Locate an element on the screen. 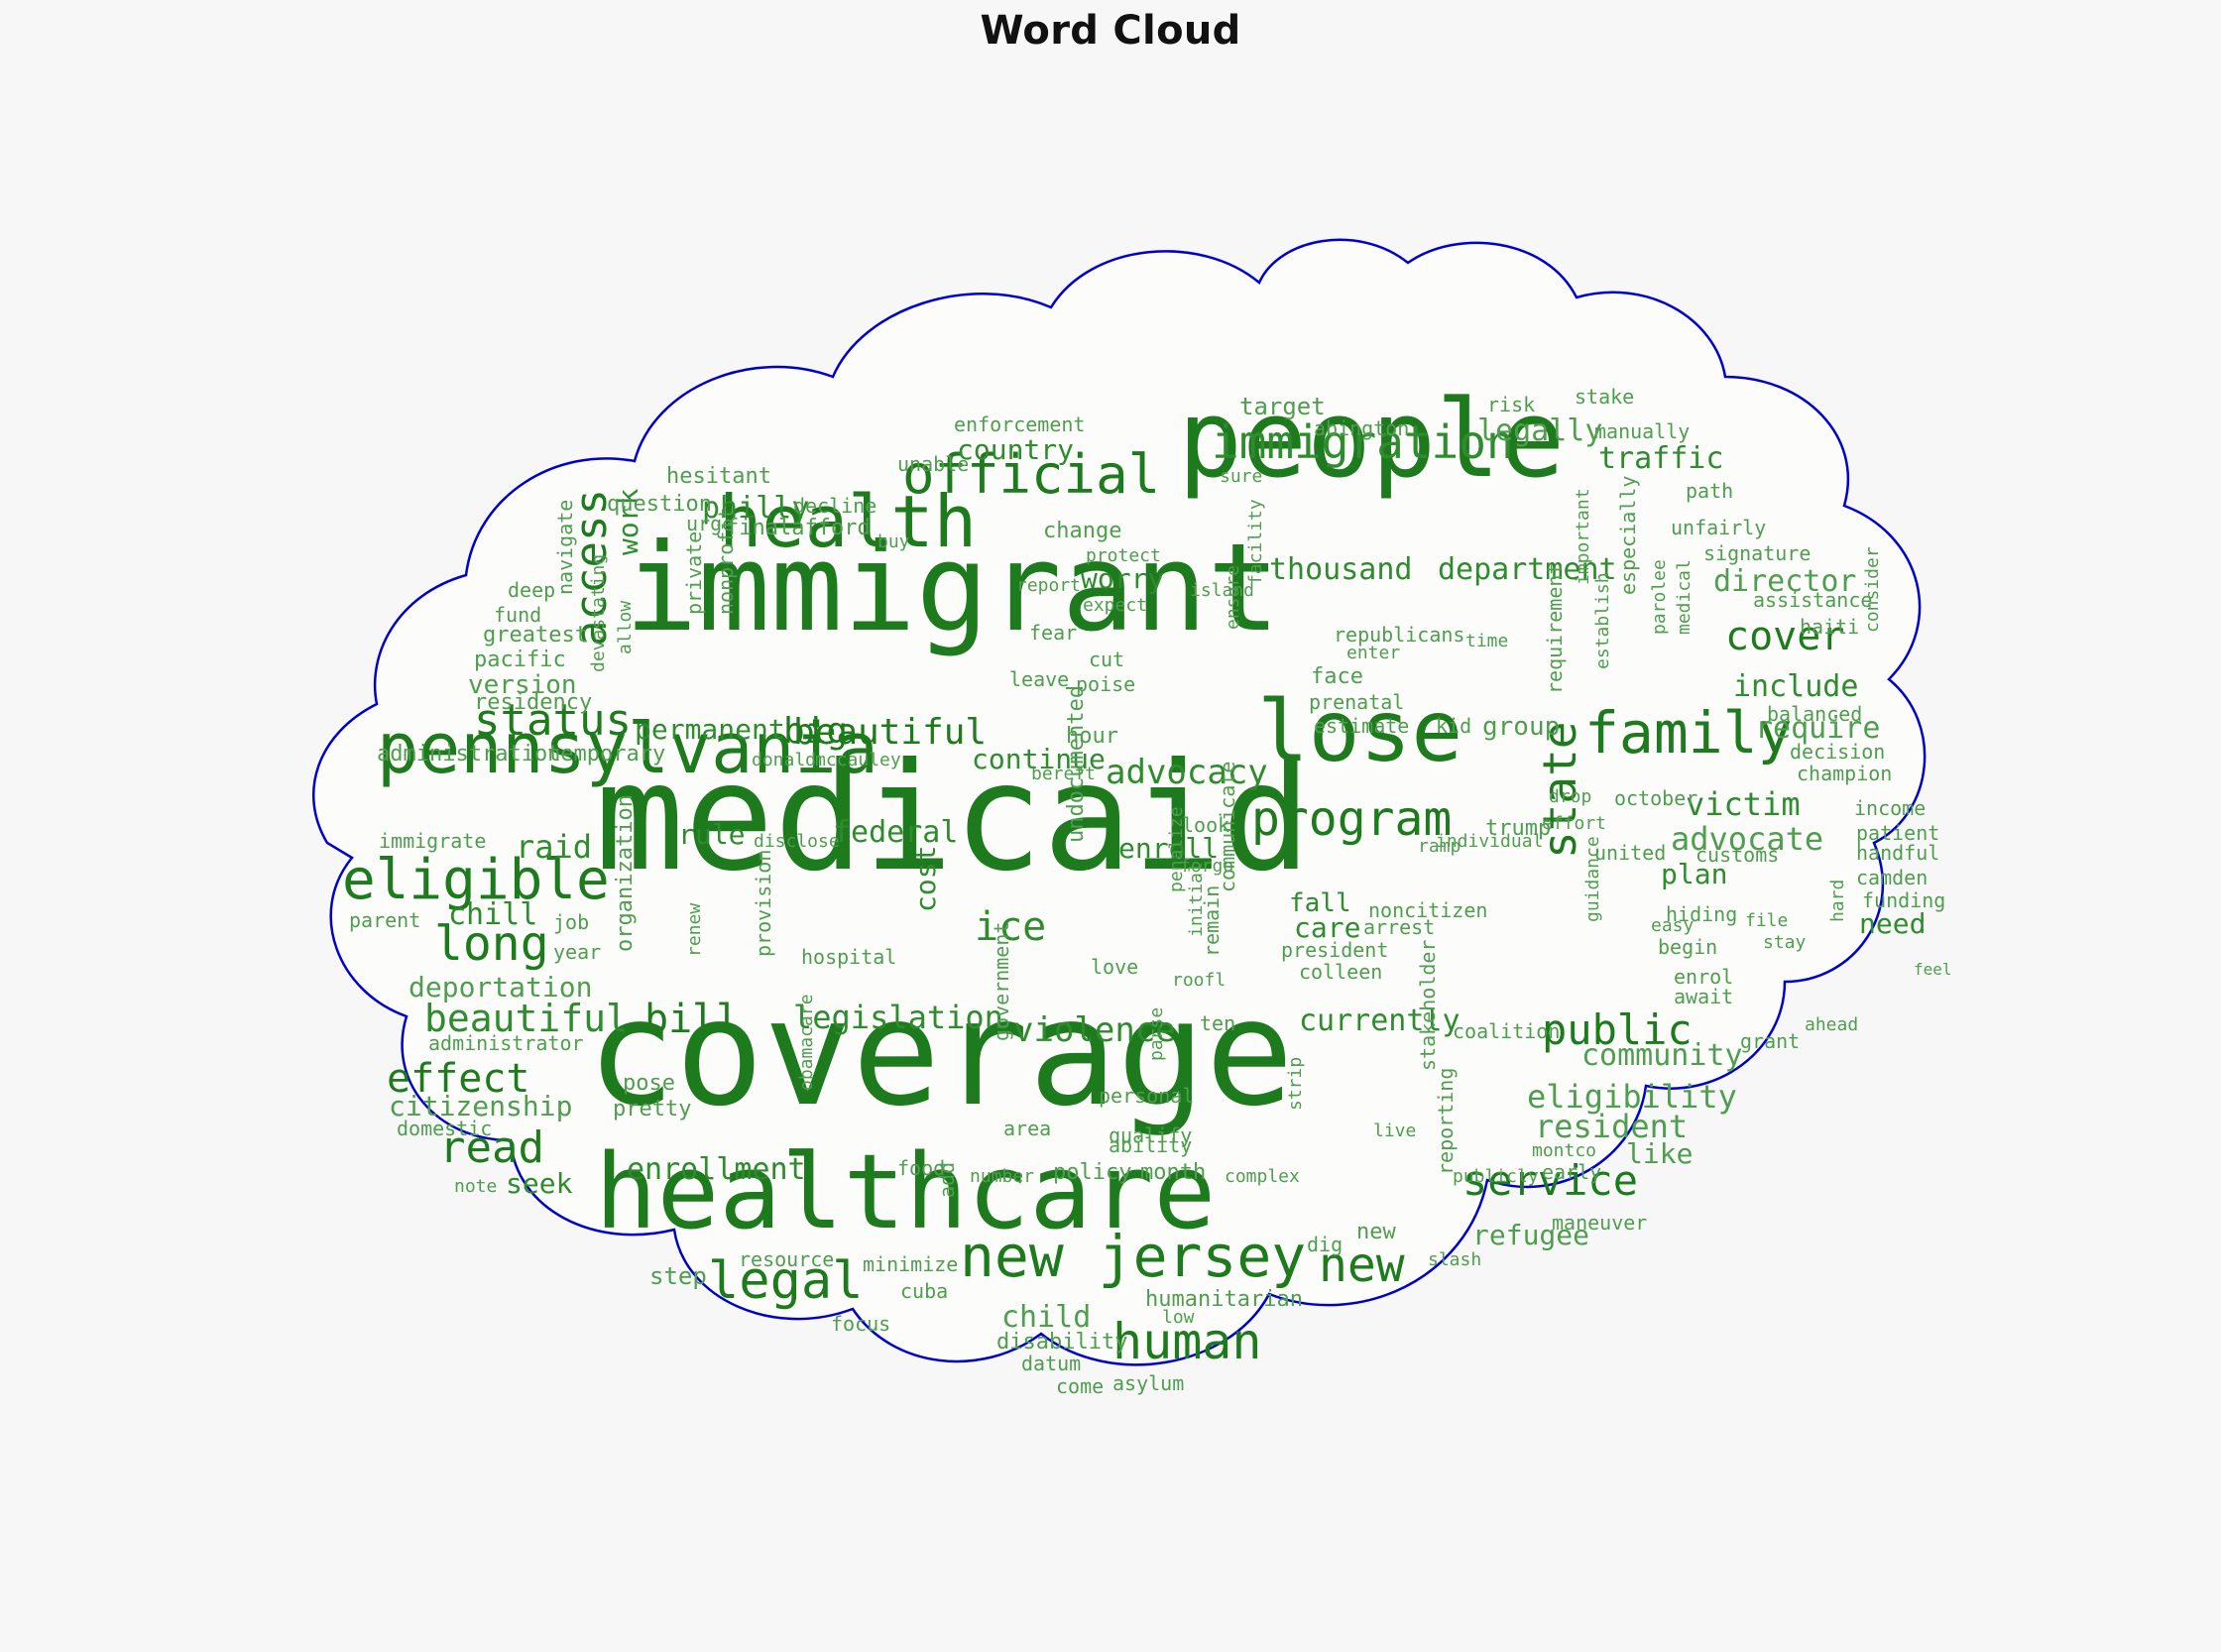 This screenshot has width=2221, height=1652. cloud-word: ahead is located at coordinates (1832, 1024).